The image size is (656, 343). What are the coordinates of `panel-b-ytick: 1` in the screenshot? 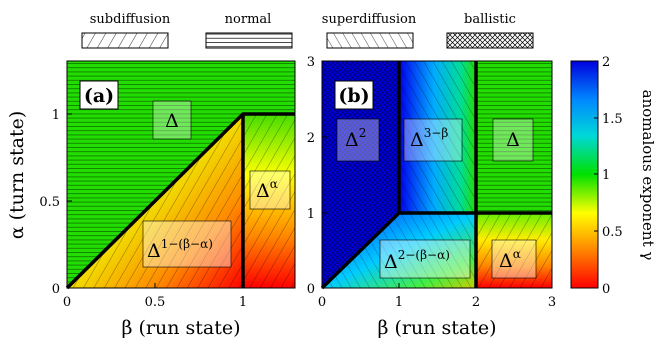 It's located at (311, 214).